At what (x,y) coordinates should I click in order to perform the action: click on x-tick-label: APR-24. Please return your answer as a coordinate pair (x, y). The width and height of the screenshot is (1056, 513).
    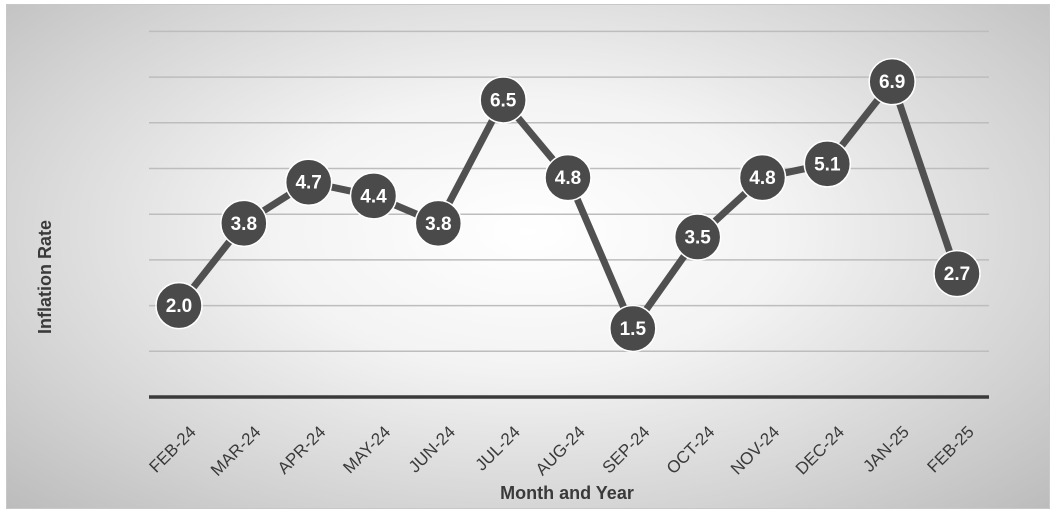
    Looking at the image, I should click on (302, 450).